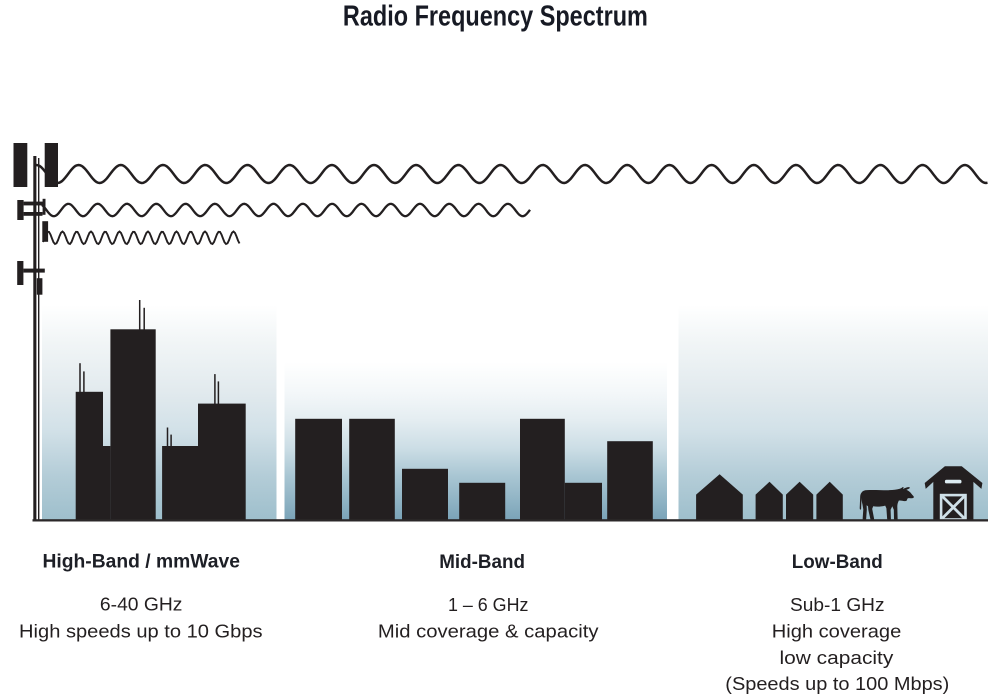 This screenshot has width=1000, height=700. What do you see at coordinates (482, 562) in the screenshot?
I see `svg-text: Mid-Band` at bounding box center [482, 562].